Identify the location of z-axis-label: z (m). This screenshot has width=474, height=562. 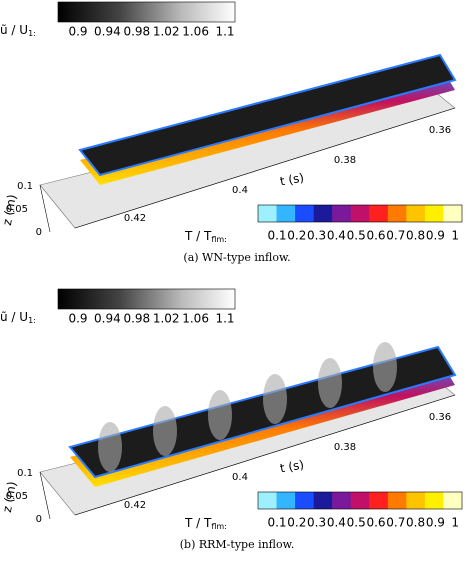
(9, 209).